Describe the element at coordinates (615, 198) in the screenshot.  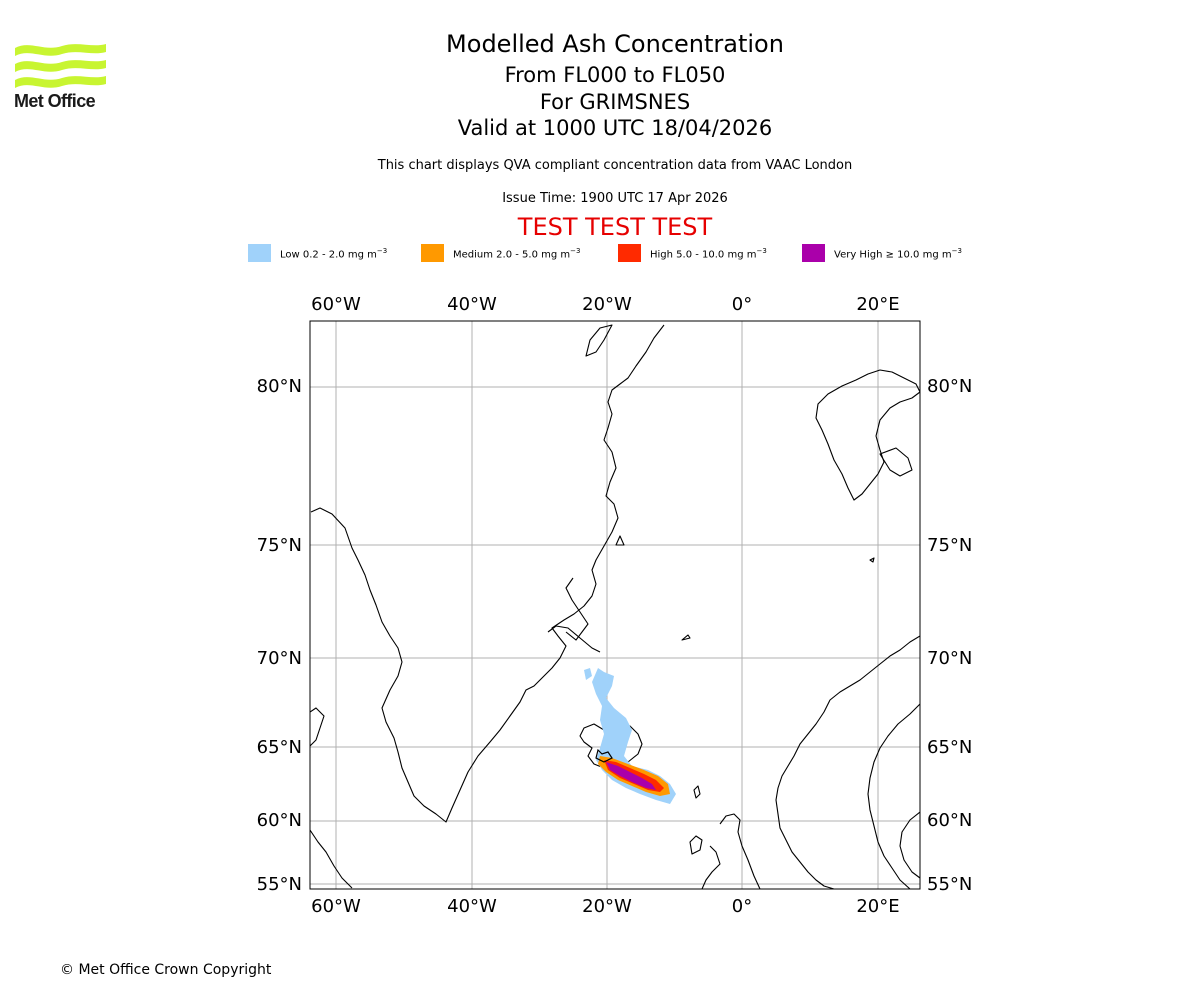
I see `issue-time: Issue Time: 1900 UTC 17 Apr 2026` at that location.